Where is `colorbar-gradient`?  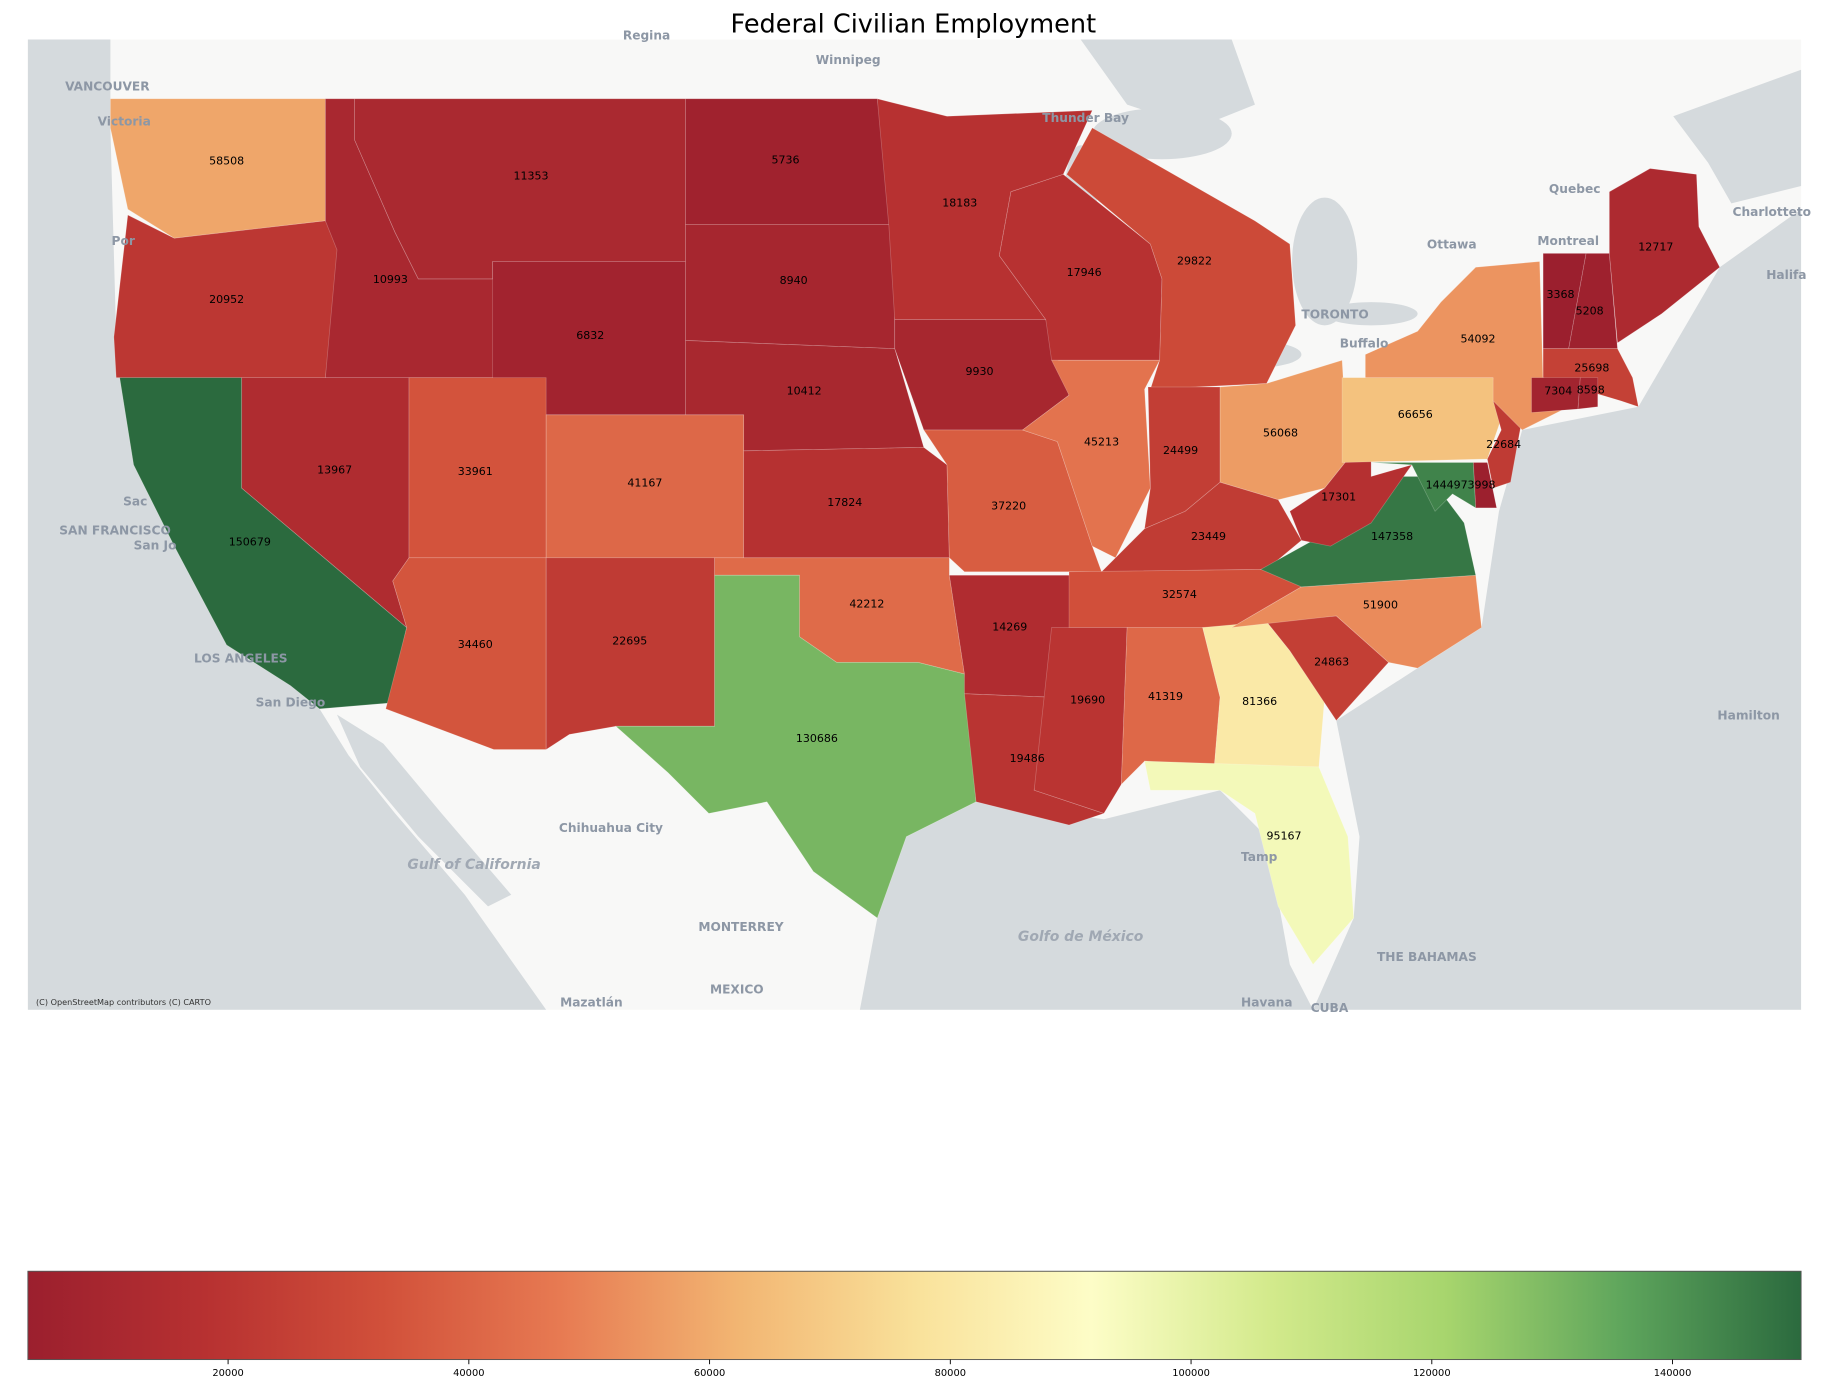
colorbar-gradient is located at coordinates (914, 1315).